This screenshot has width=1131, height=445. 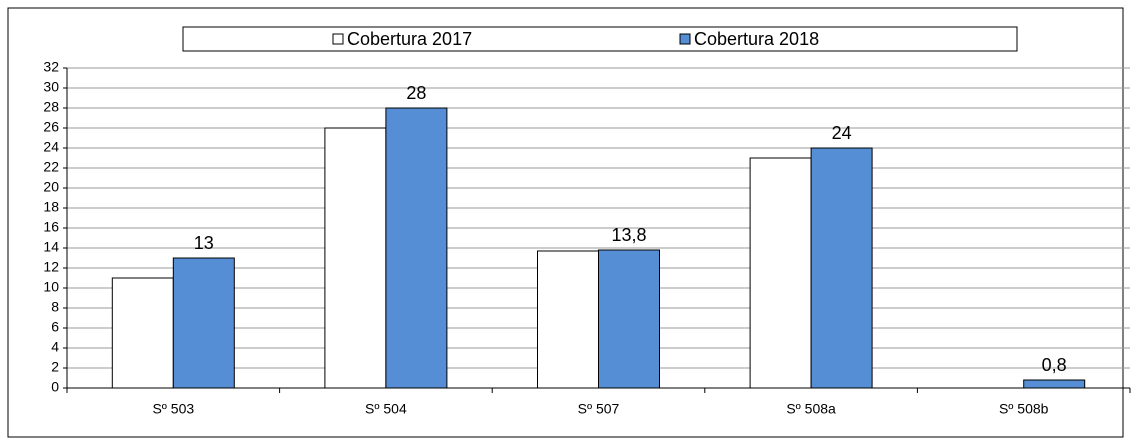 What do you see at coordinates (628, 235) in the screenshot?
I see `value-label: 13,8` at bounding box center [628, 235].